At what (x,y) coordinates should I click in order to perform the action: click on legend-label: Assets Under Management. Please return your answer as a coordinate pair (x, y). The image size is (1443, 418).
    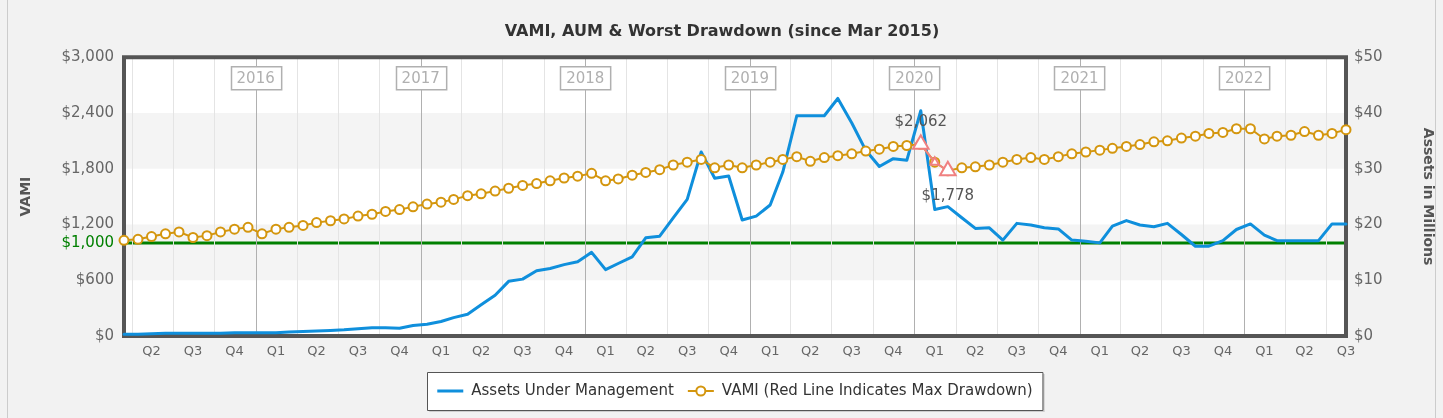
    Looking at the image, I should click on (572, 389).